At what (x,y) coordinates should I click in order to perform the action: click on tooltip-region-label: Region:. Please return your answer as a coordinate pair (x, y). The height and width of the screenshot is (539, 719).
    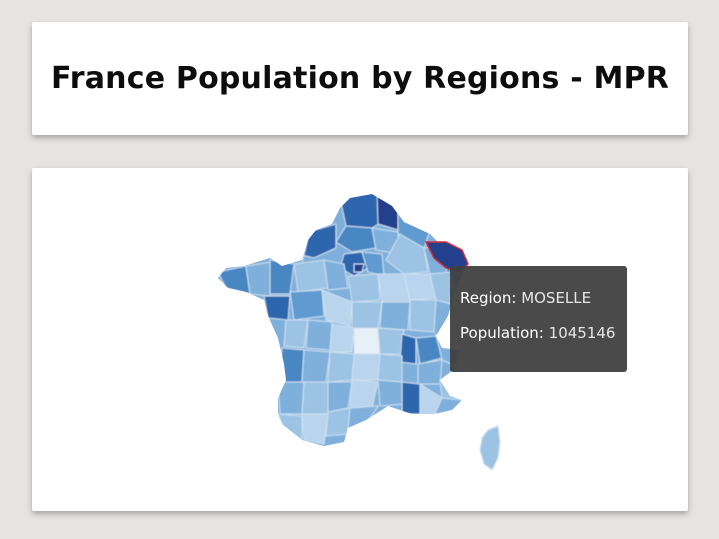
    Looking at the image, I should click on (488, 298).